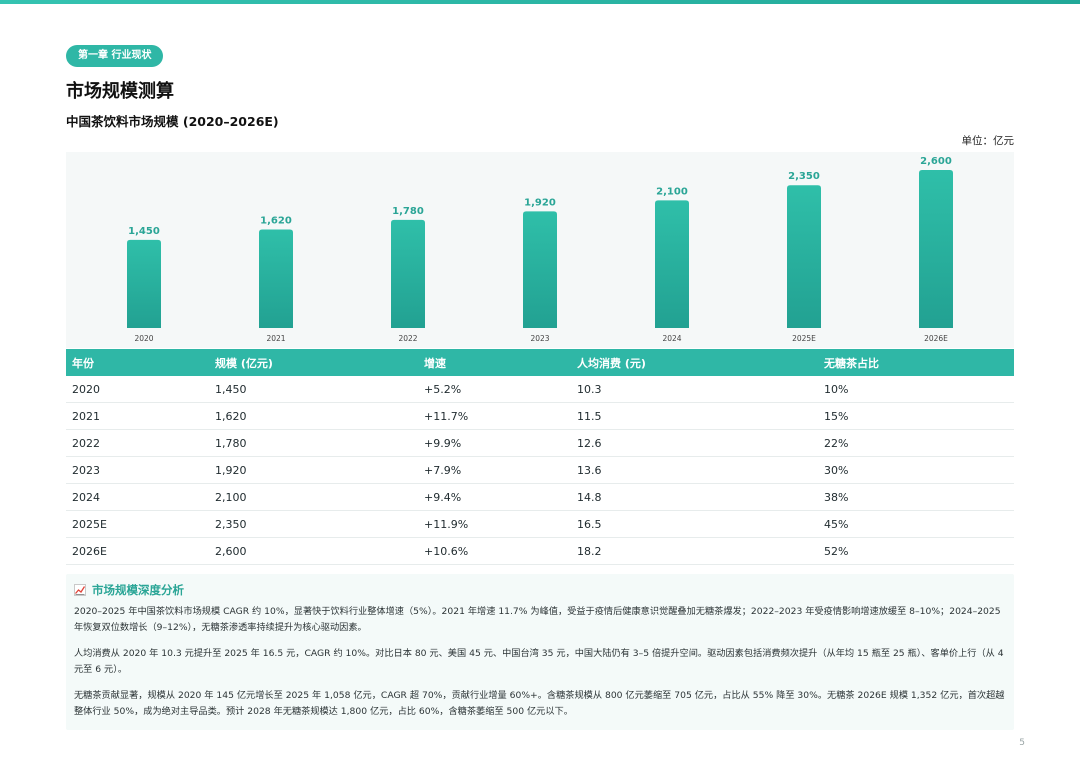  I want to click on bar-2025E, so click(804, 256).